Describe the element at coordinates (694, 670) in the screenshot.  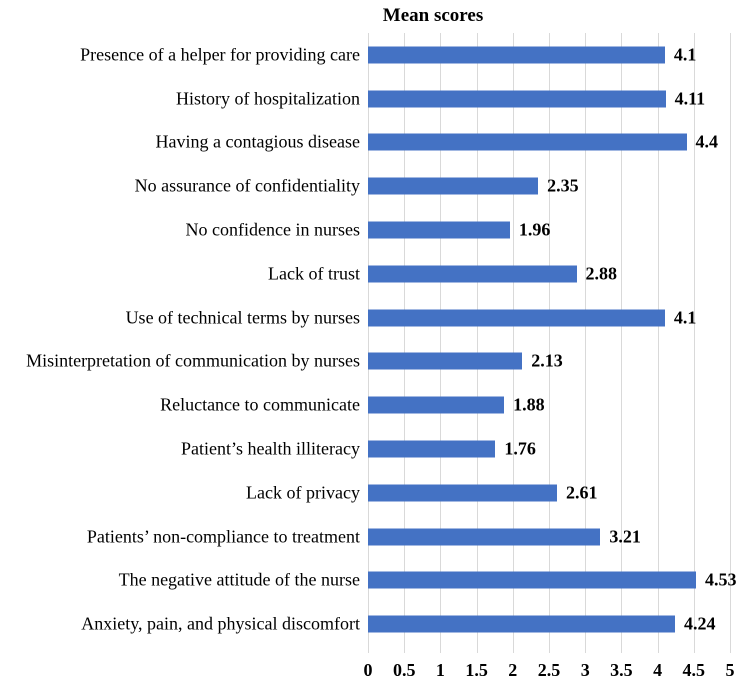
I see `x-axis-tick-label: 4.5` at that location.